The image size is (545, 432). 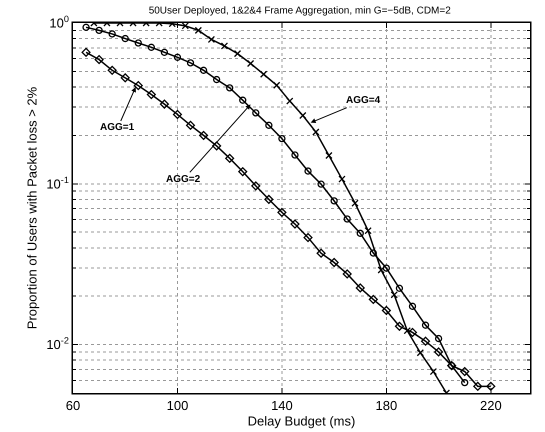 I want to click on x-tick-label: 100, so click(x=177, y=406).